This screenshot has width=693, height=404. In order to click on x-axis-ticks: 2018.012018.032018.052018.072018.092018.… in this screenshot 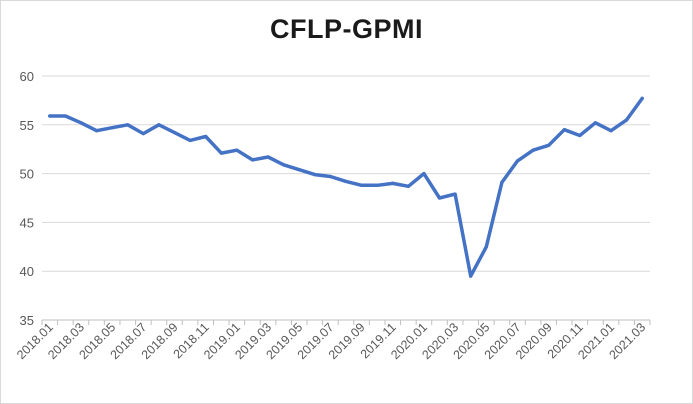, I will do `click(331, 341)`.